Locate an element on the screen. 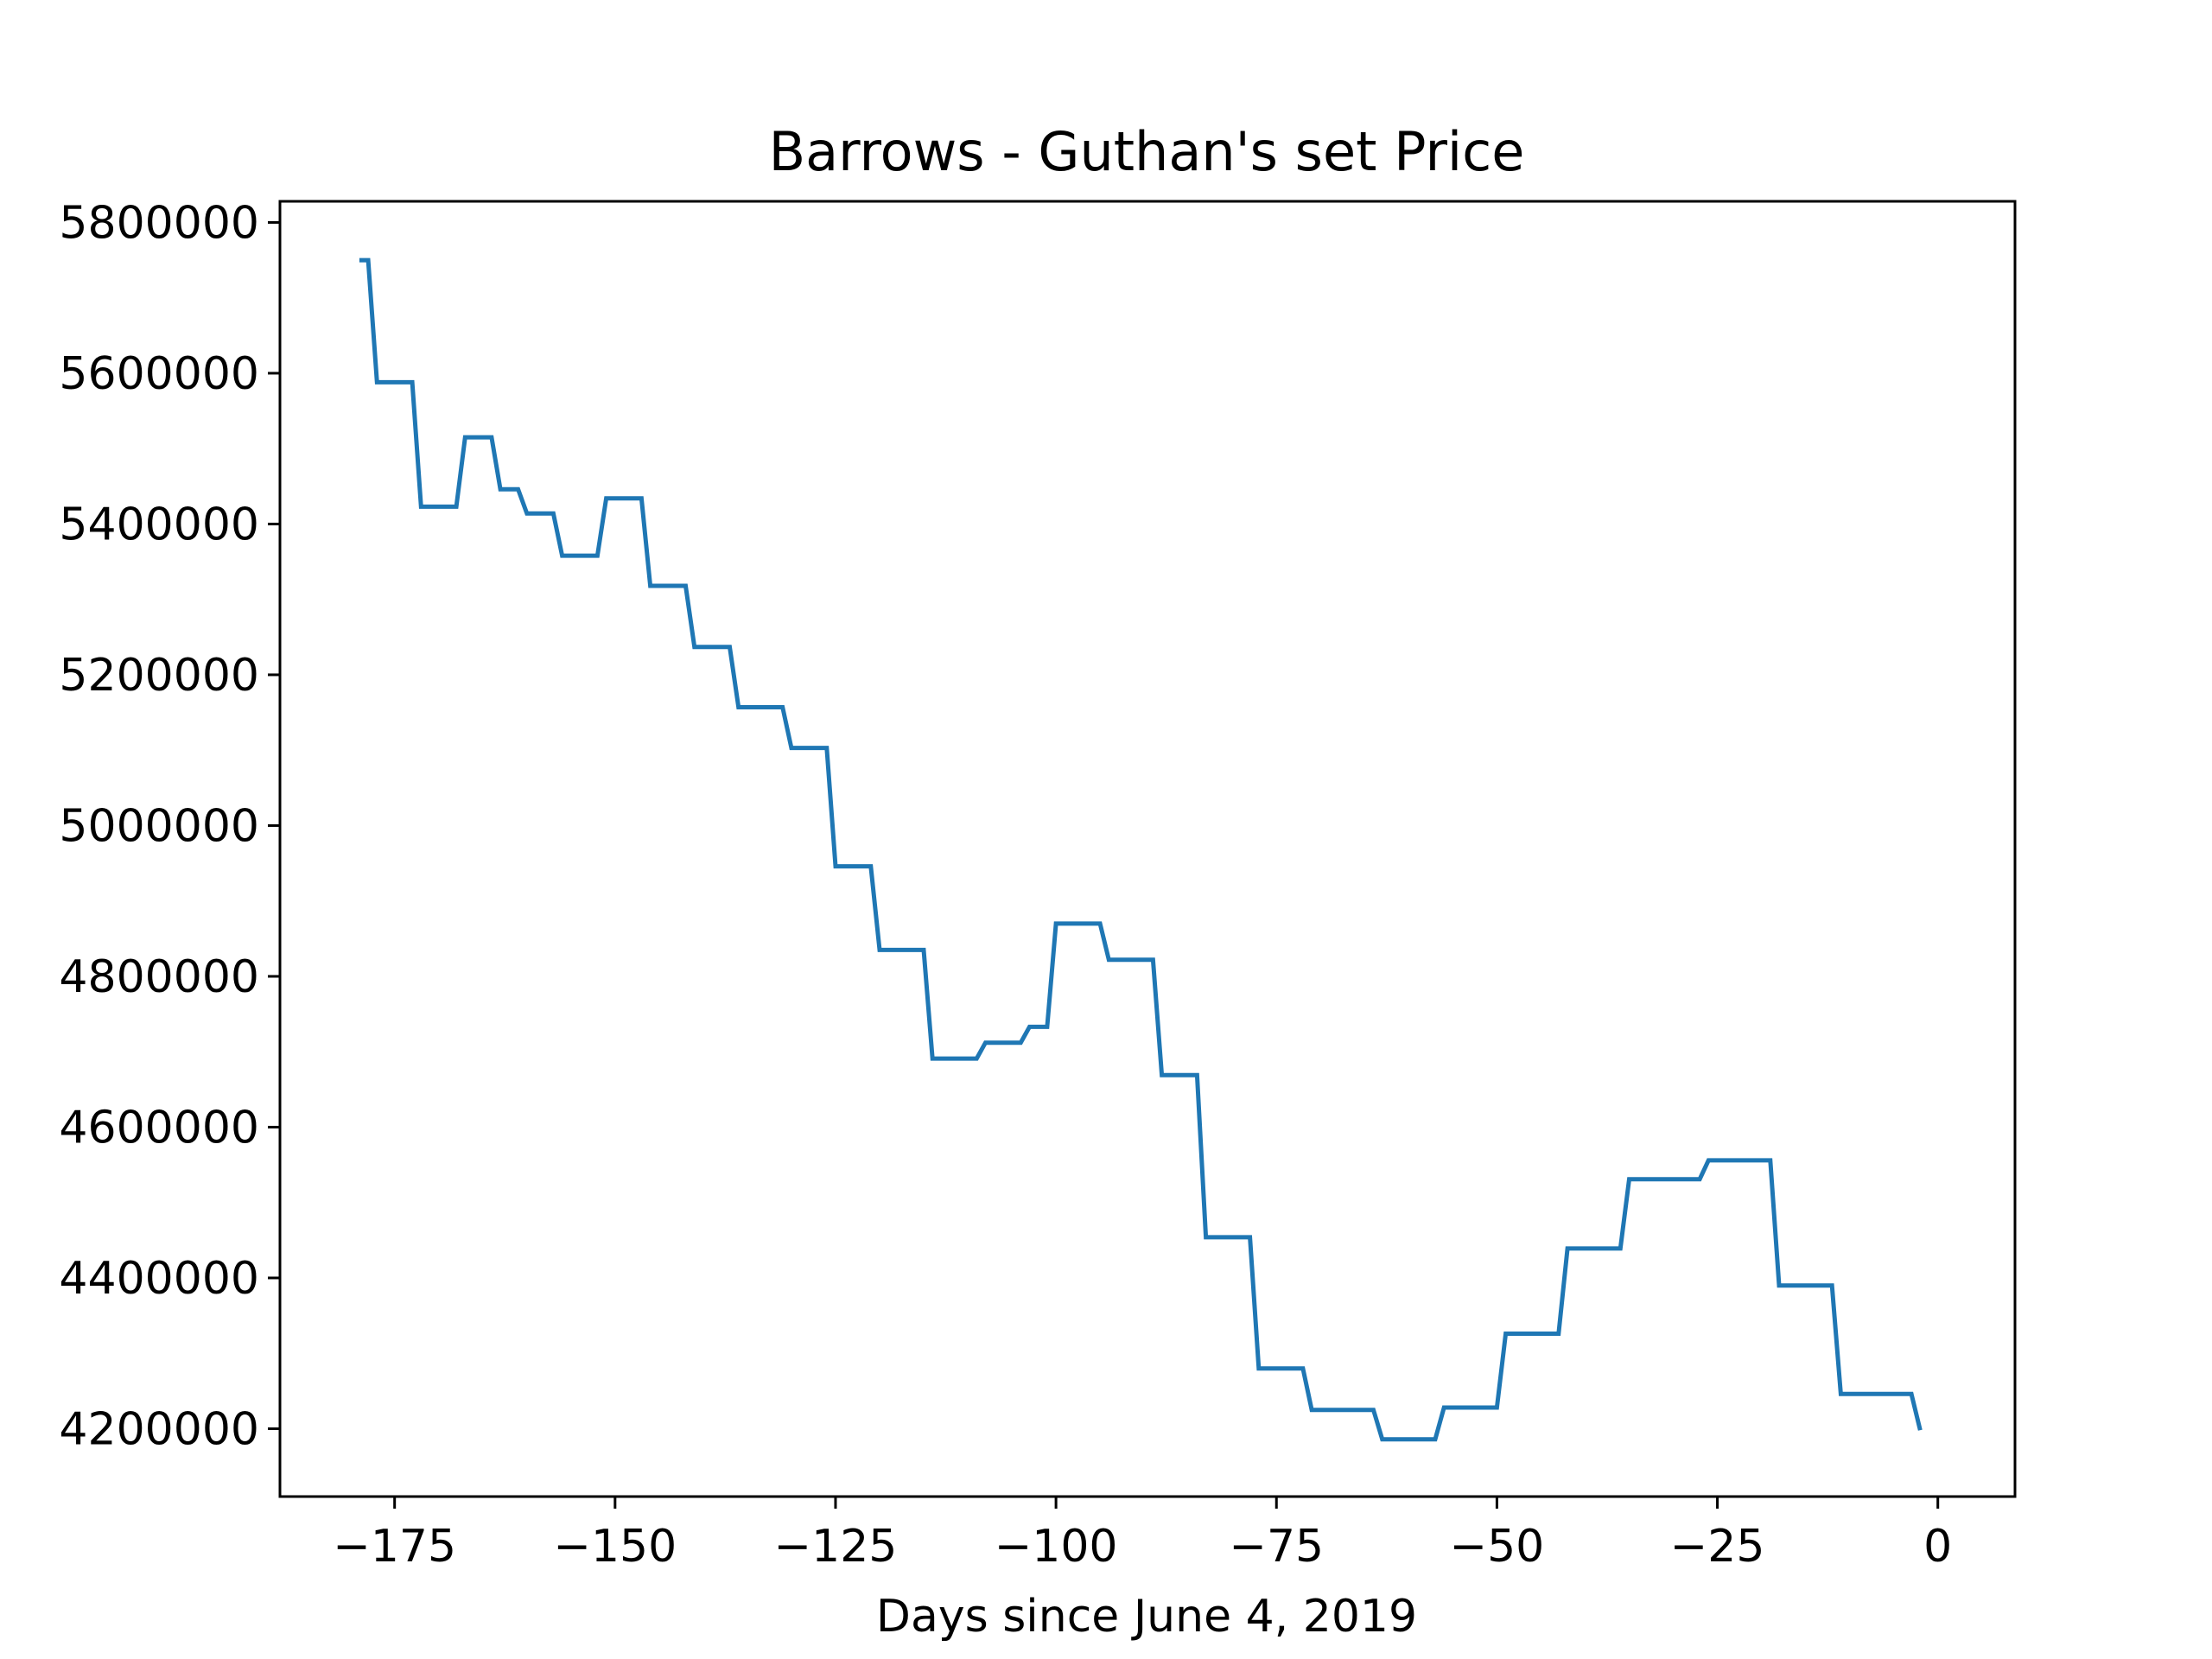 Image resolution: width=2212 pixels, height=1659 pixels. x-axis: −175 −150 −125 −100 −75 −50 −25 0 is located at coordinates (1142, 1535).